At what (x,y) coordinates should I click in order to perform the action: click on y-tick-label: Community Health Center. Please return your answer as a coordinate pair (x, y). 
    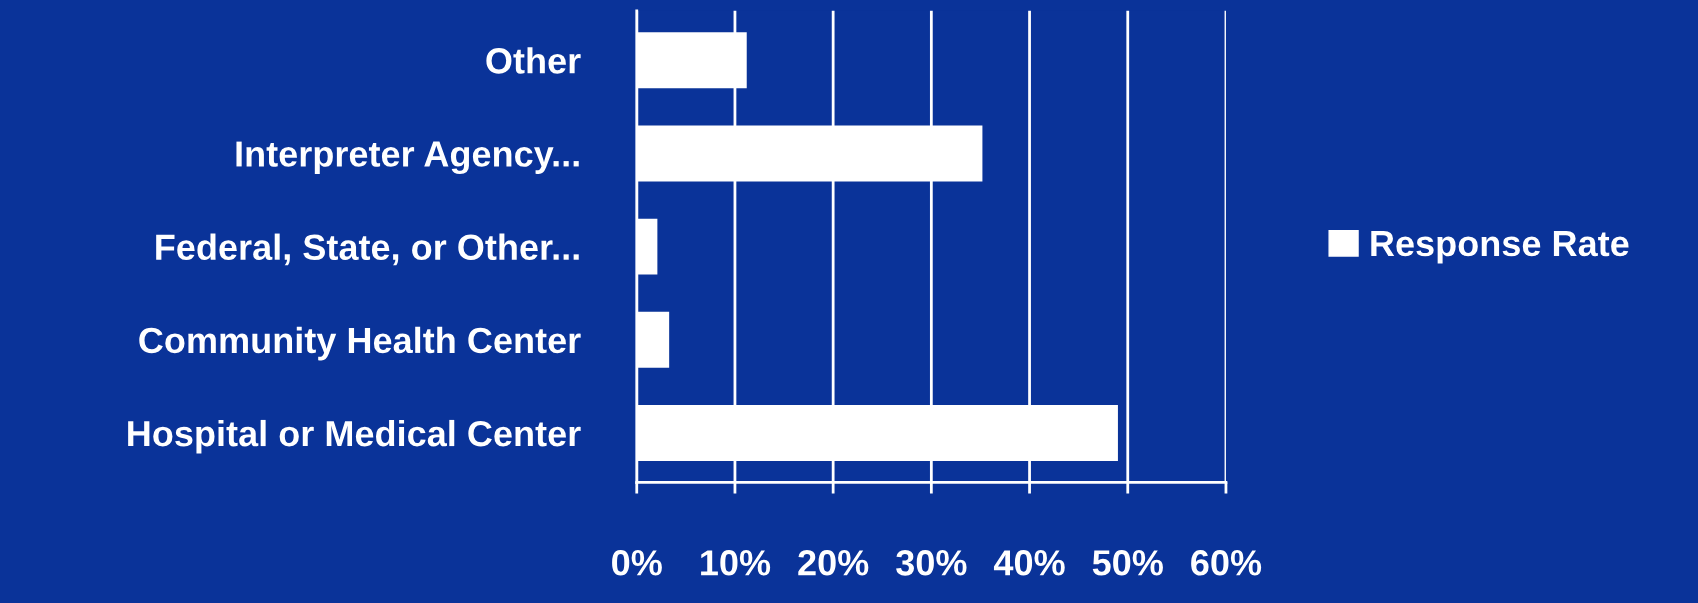
    Looking at the image, I should click on (360, 343).